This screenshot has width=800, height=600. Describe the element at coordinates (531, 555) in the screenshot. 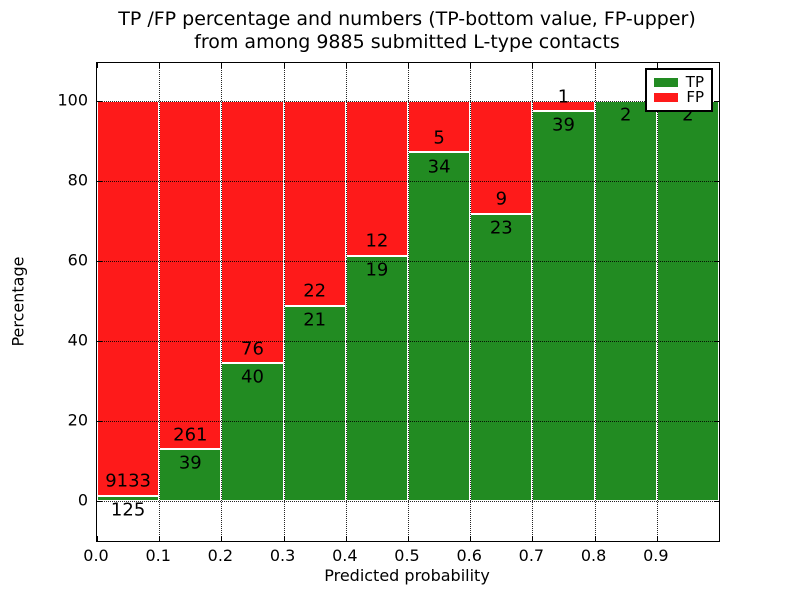

I see `x-tick-label: 0.7` at that location.